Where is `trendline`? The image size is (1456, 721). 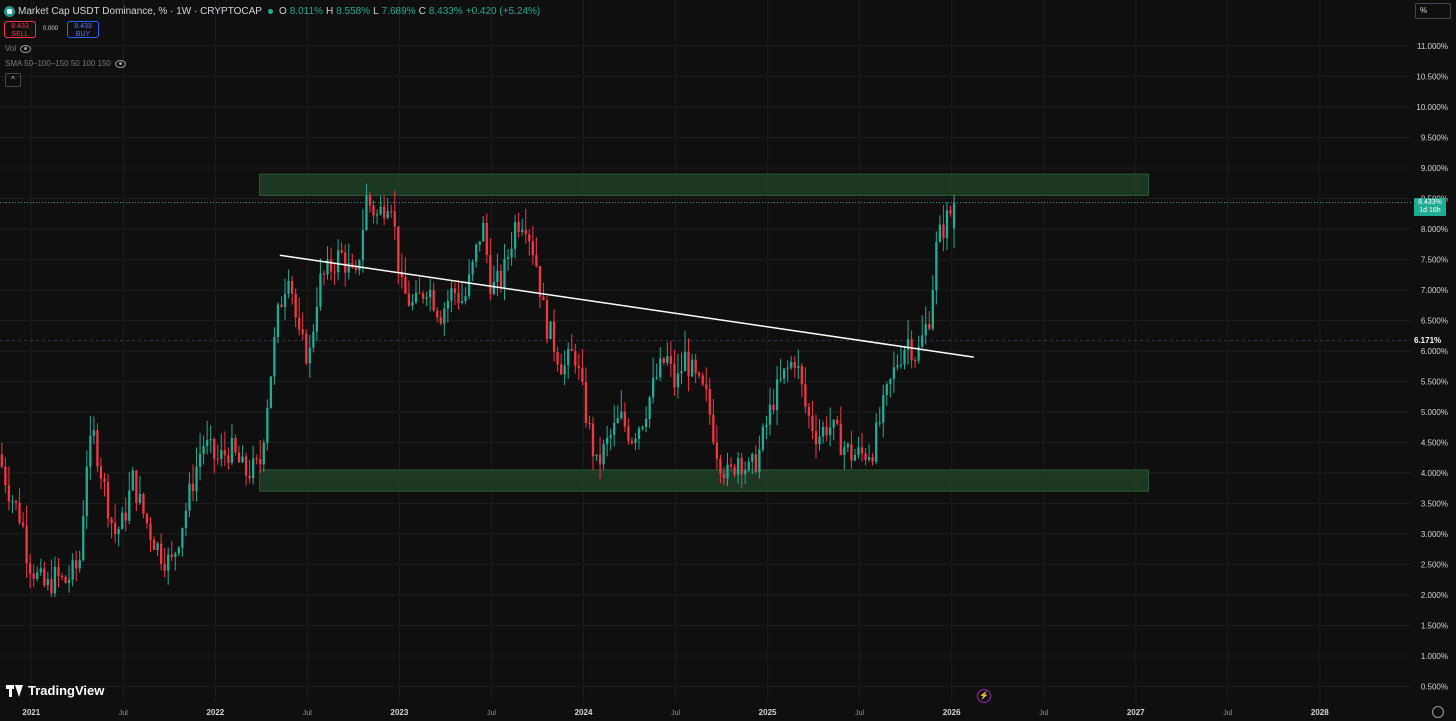
trendline is located at coordinates (626, 306).